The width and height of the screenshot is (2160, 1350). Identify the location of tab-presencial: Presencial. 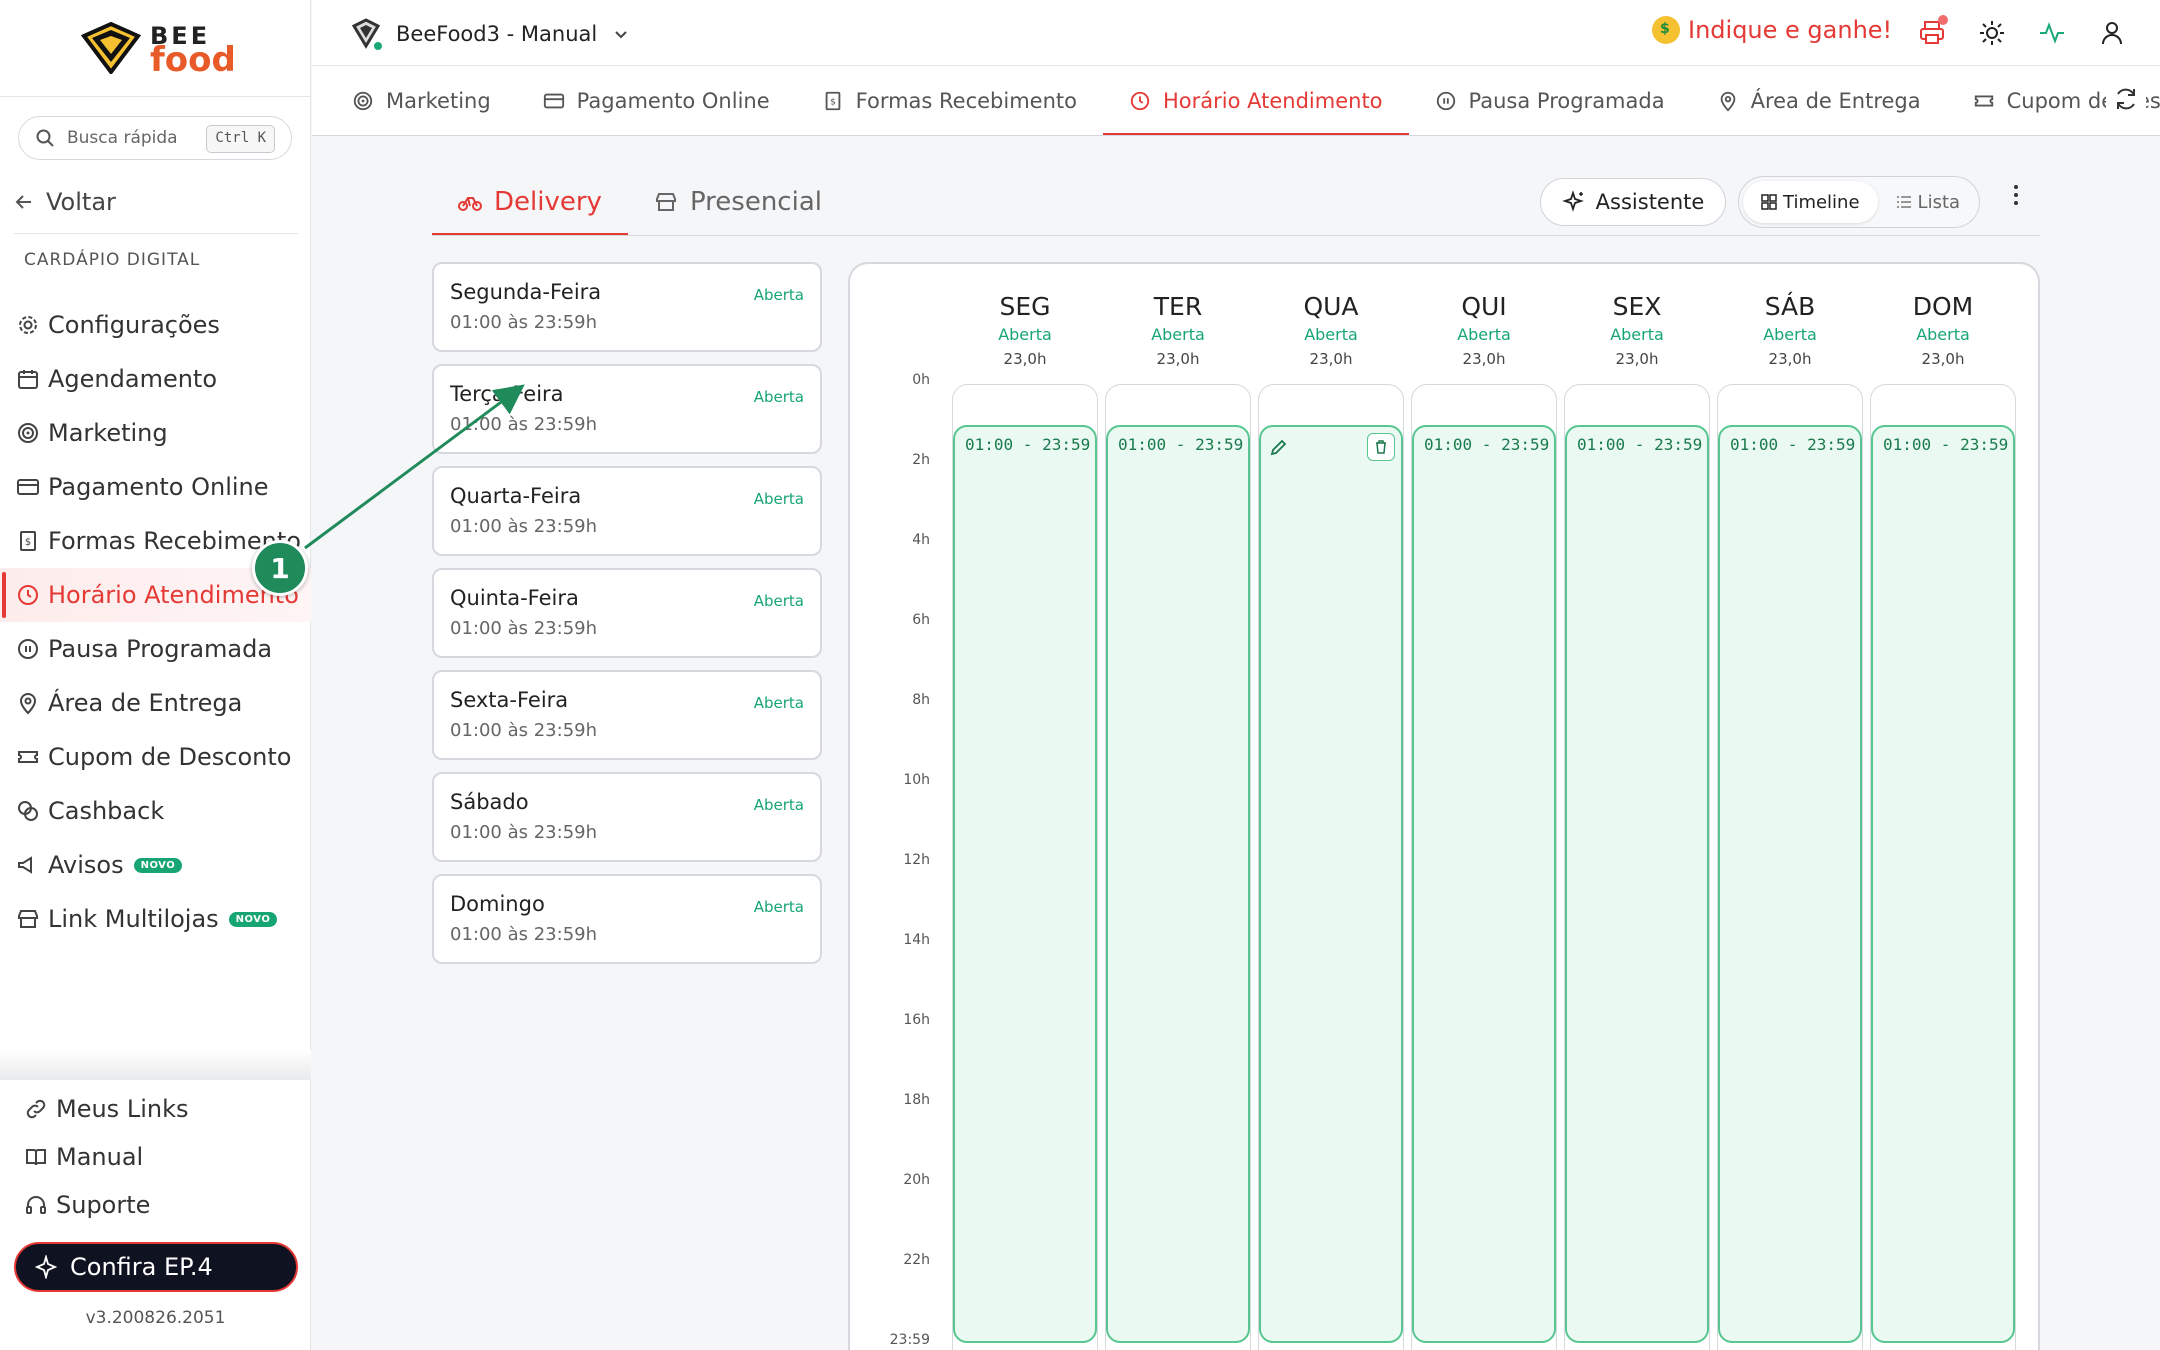
(738, 202).